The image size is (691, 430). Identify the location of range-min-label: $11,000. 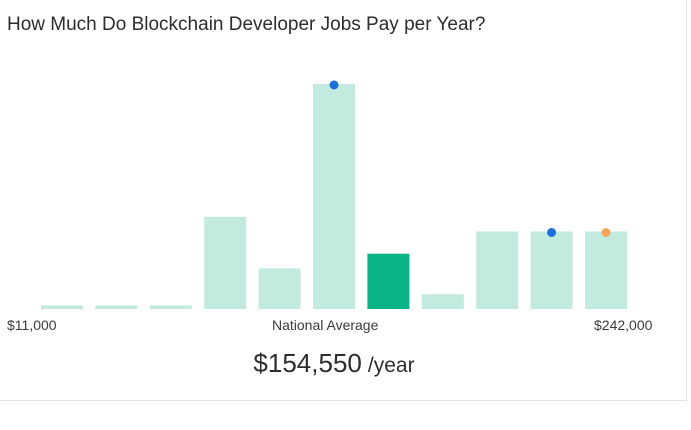
(32, 325).